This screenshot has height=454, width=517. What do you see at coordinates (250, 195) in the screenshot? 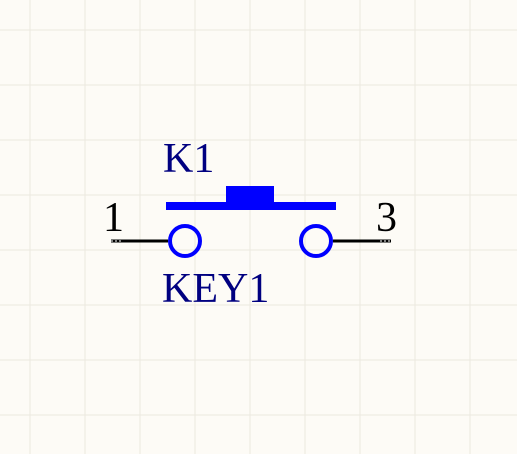
I see `actuator-button` at bounding box center [250, 195].